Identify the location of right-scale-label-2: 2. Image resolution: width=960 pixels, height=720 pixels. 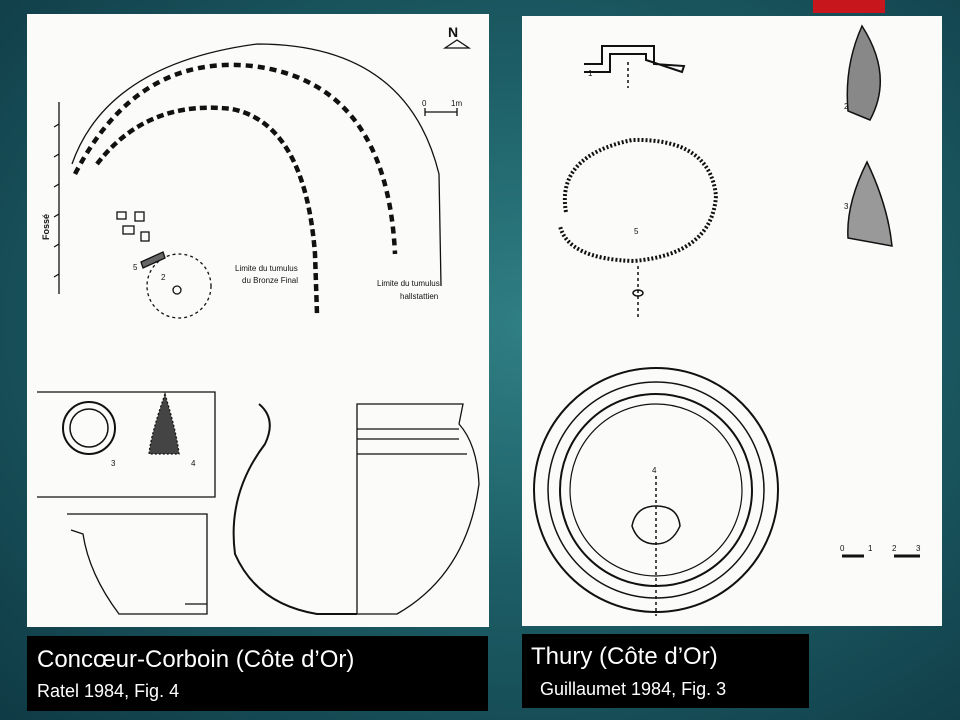
(894, 548).